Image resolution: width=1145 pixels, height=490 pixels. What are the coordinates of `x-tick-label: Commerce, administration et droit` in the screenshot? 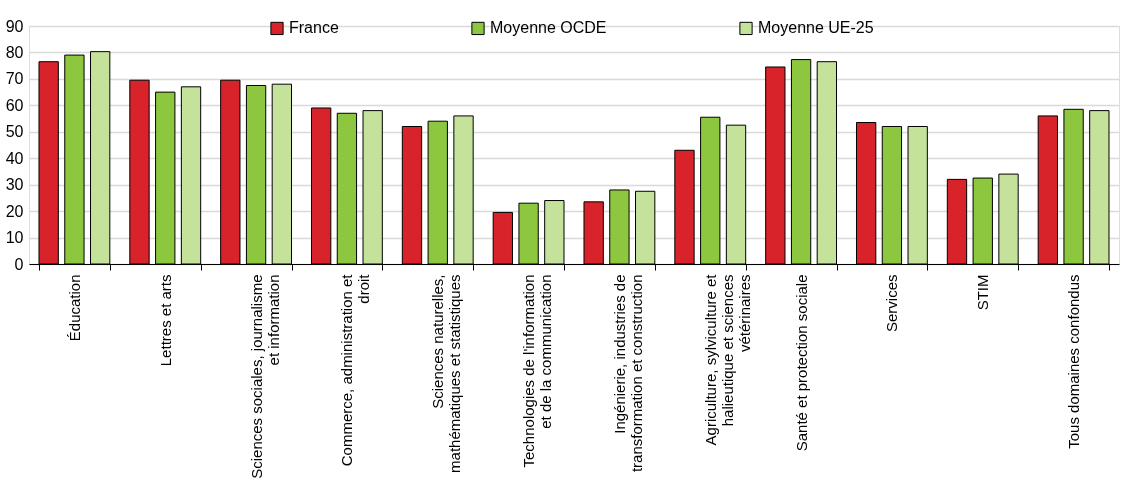 It's located at (355, 370).